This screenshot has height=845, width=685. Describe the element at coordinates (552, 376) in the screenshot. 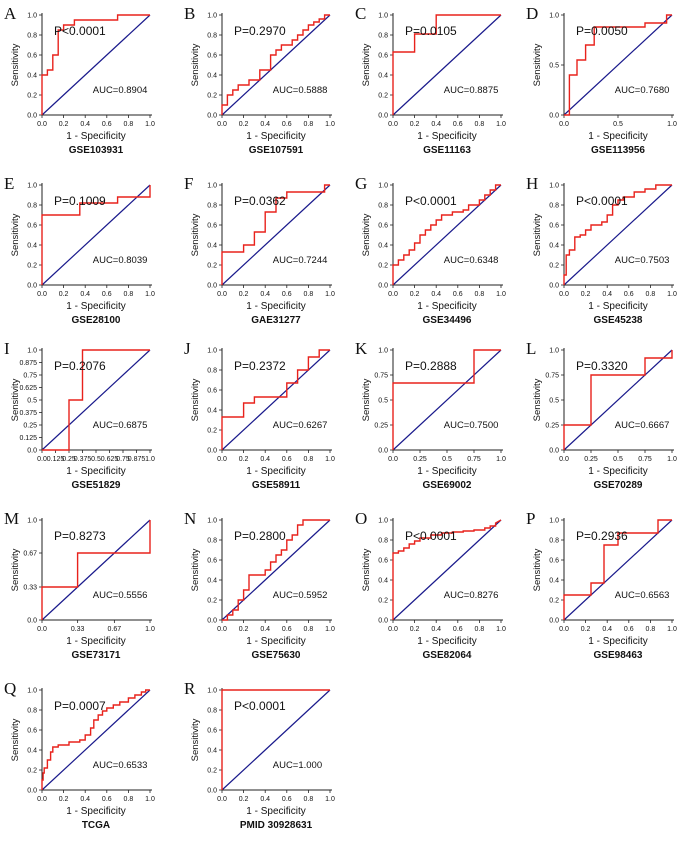

I see `y-tick-label: 0.75` at that location.